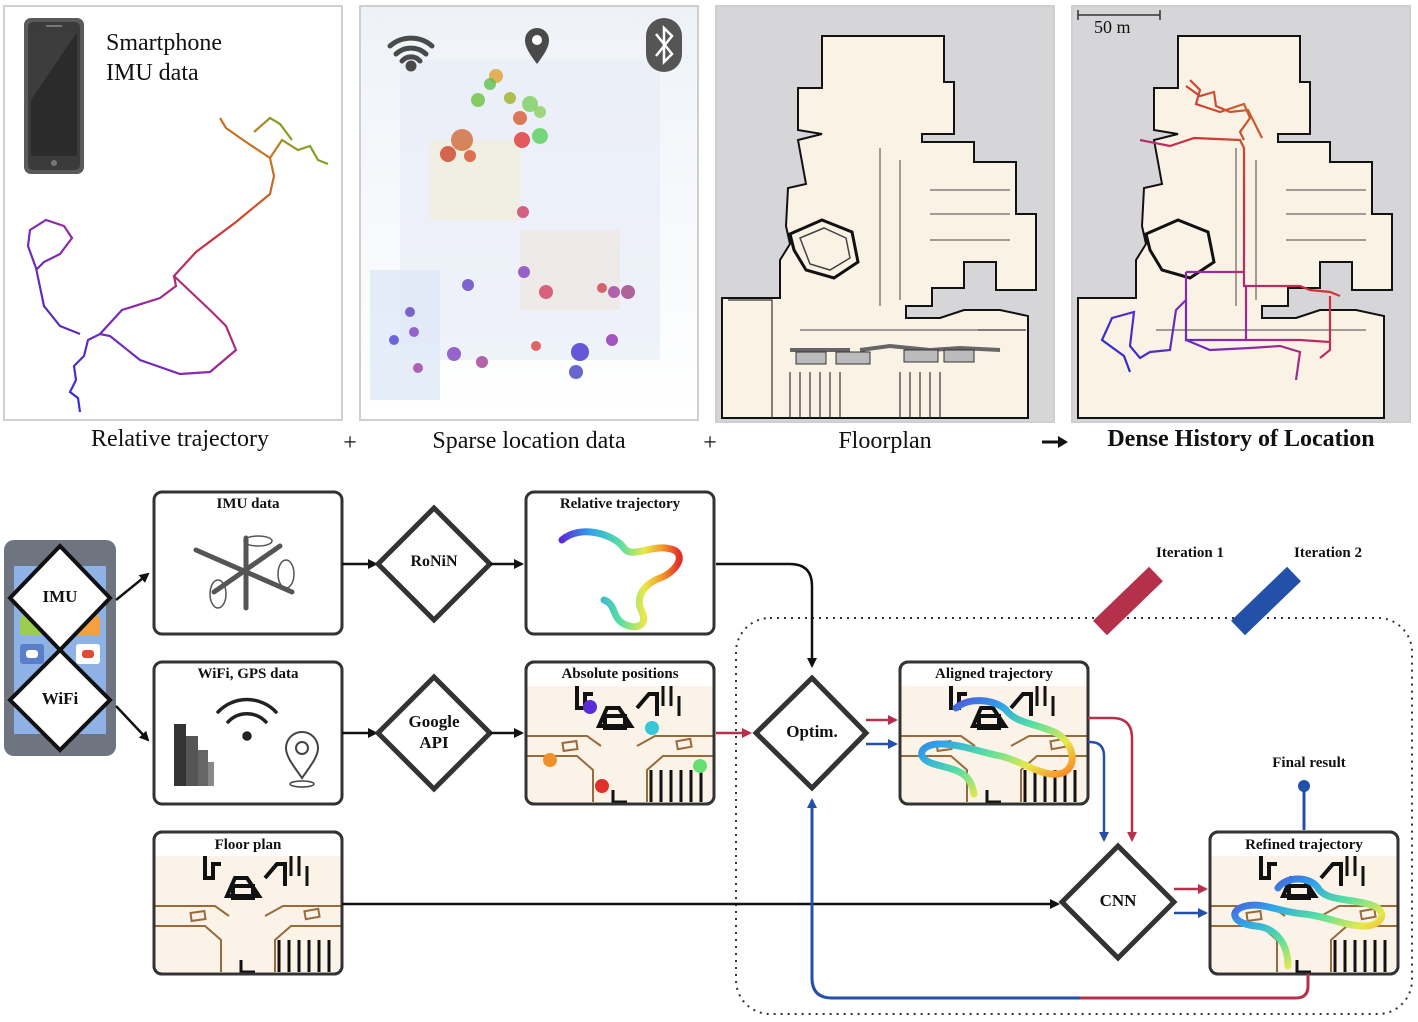  Describe the element at coordinates (1112, 27) in the screenshot. I see `scale-label: 50 m` at that location.